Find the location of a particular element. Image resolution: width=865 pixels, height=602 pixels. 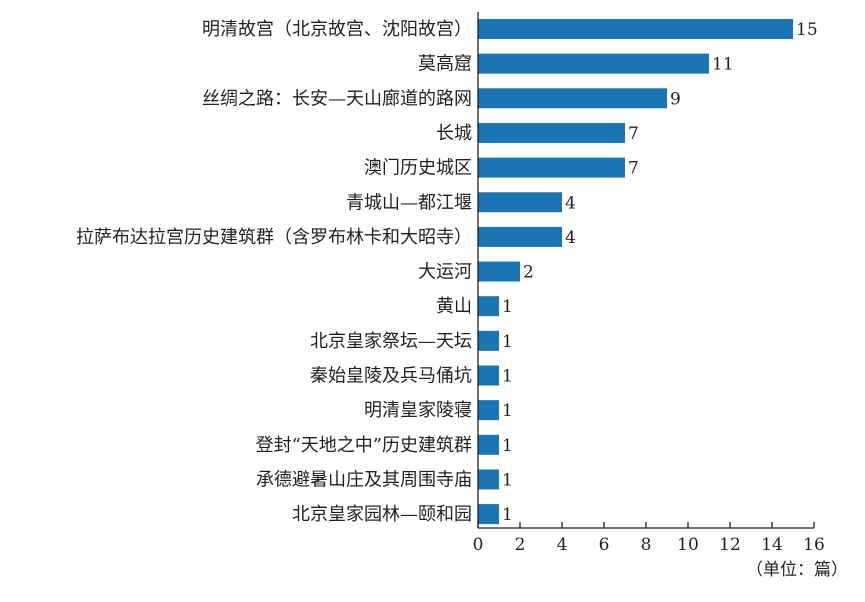

value-label-5: 7 is located at coordinates (633, 169).